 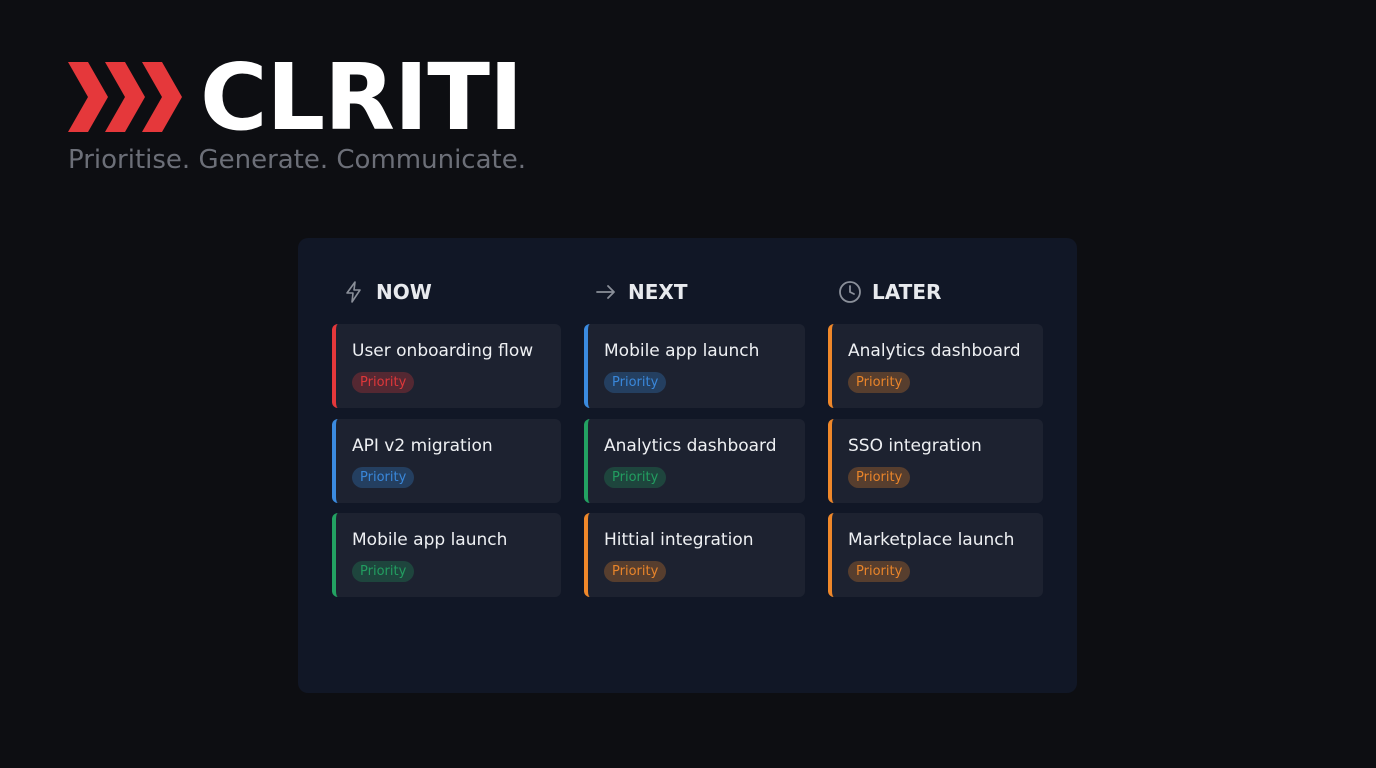 What do you see at coordinates (422, 446) in the screenshot?
I see `card-title: API v2 migration` at bounding box center [422, 446].